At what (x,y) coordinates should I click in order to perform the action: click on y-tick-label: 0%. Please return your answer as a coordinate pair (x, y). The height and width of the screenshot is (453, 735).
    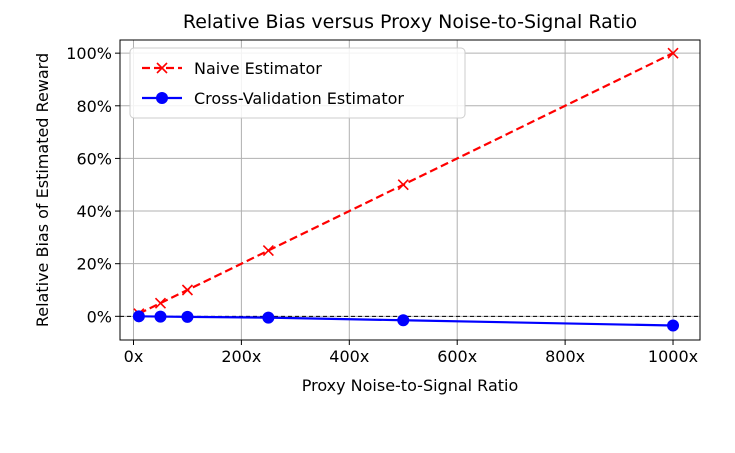
    Looking at the image, I should click on (99, 316).